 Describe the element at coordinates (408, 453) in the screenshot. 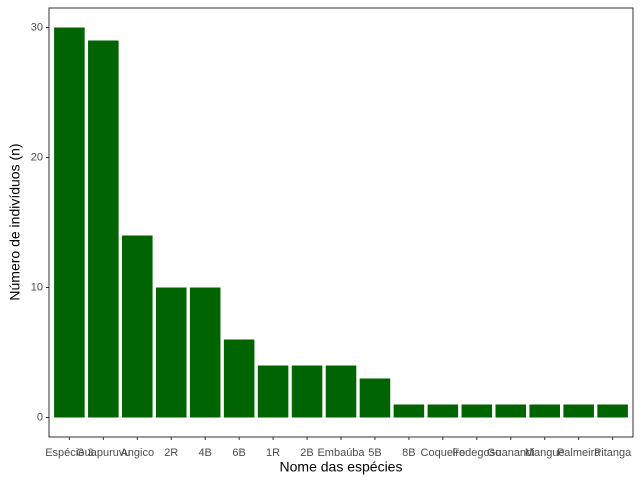

I see `x-tick-label: 8B` at that location.